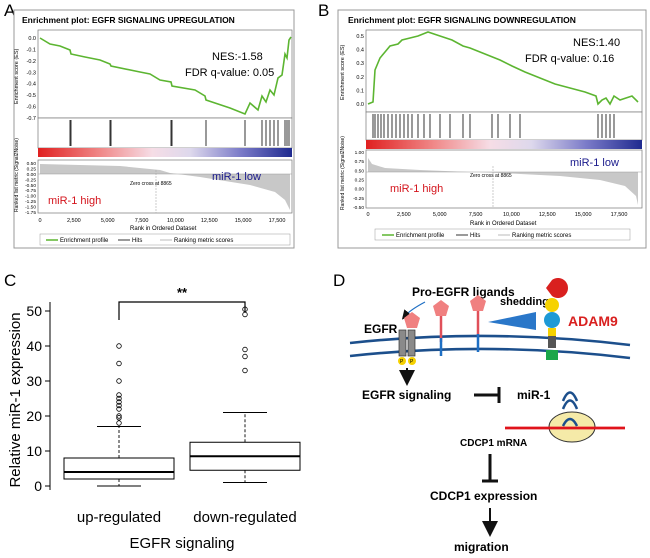 Image resolution: width=650 pixels, height=558 pixels. What do you see at coordinates (31, 108) in the screenshot?
I see `es-tick-label: -0.6` at bounding box center [31, 108].